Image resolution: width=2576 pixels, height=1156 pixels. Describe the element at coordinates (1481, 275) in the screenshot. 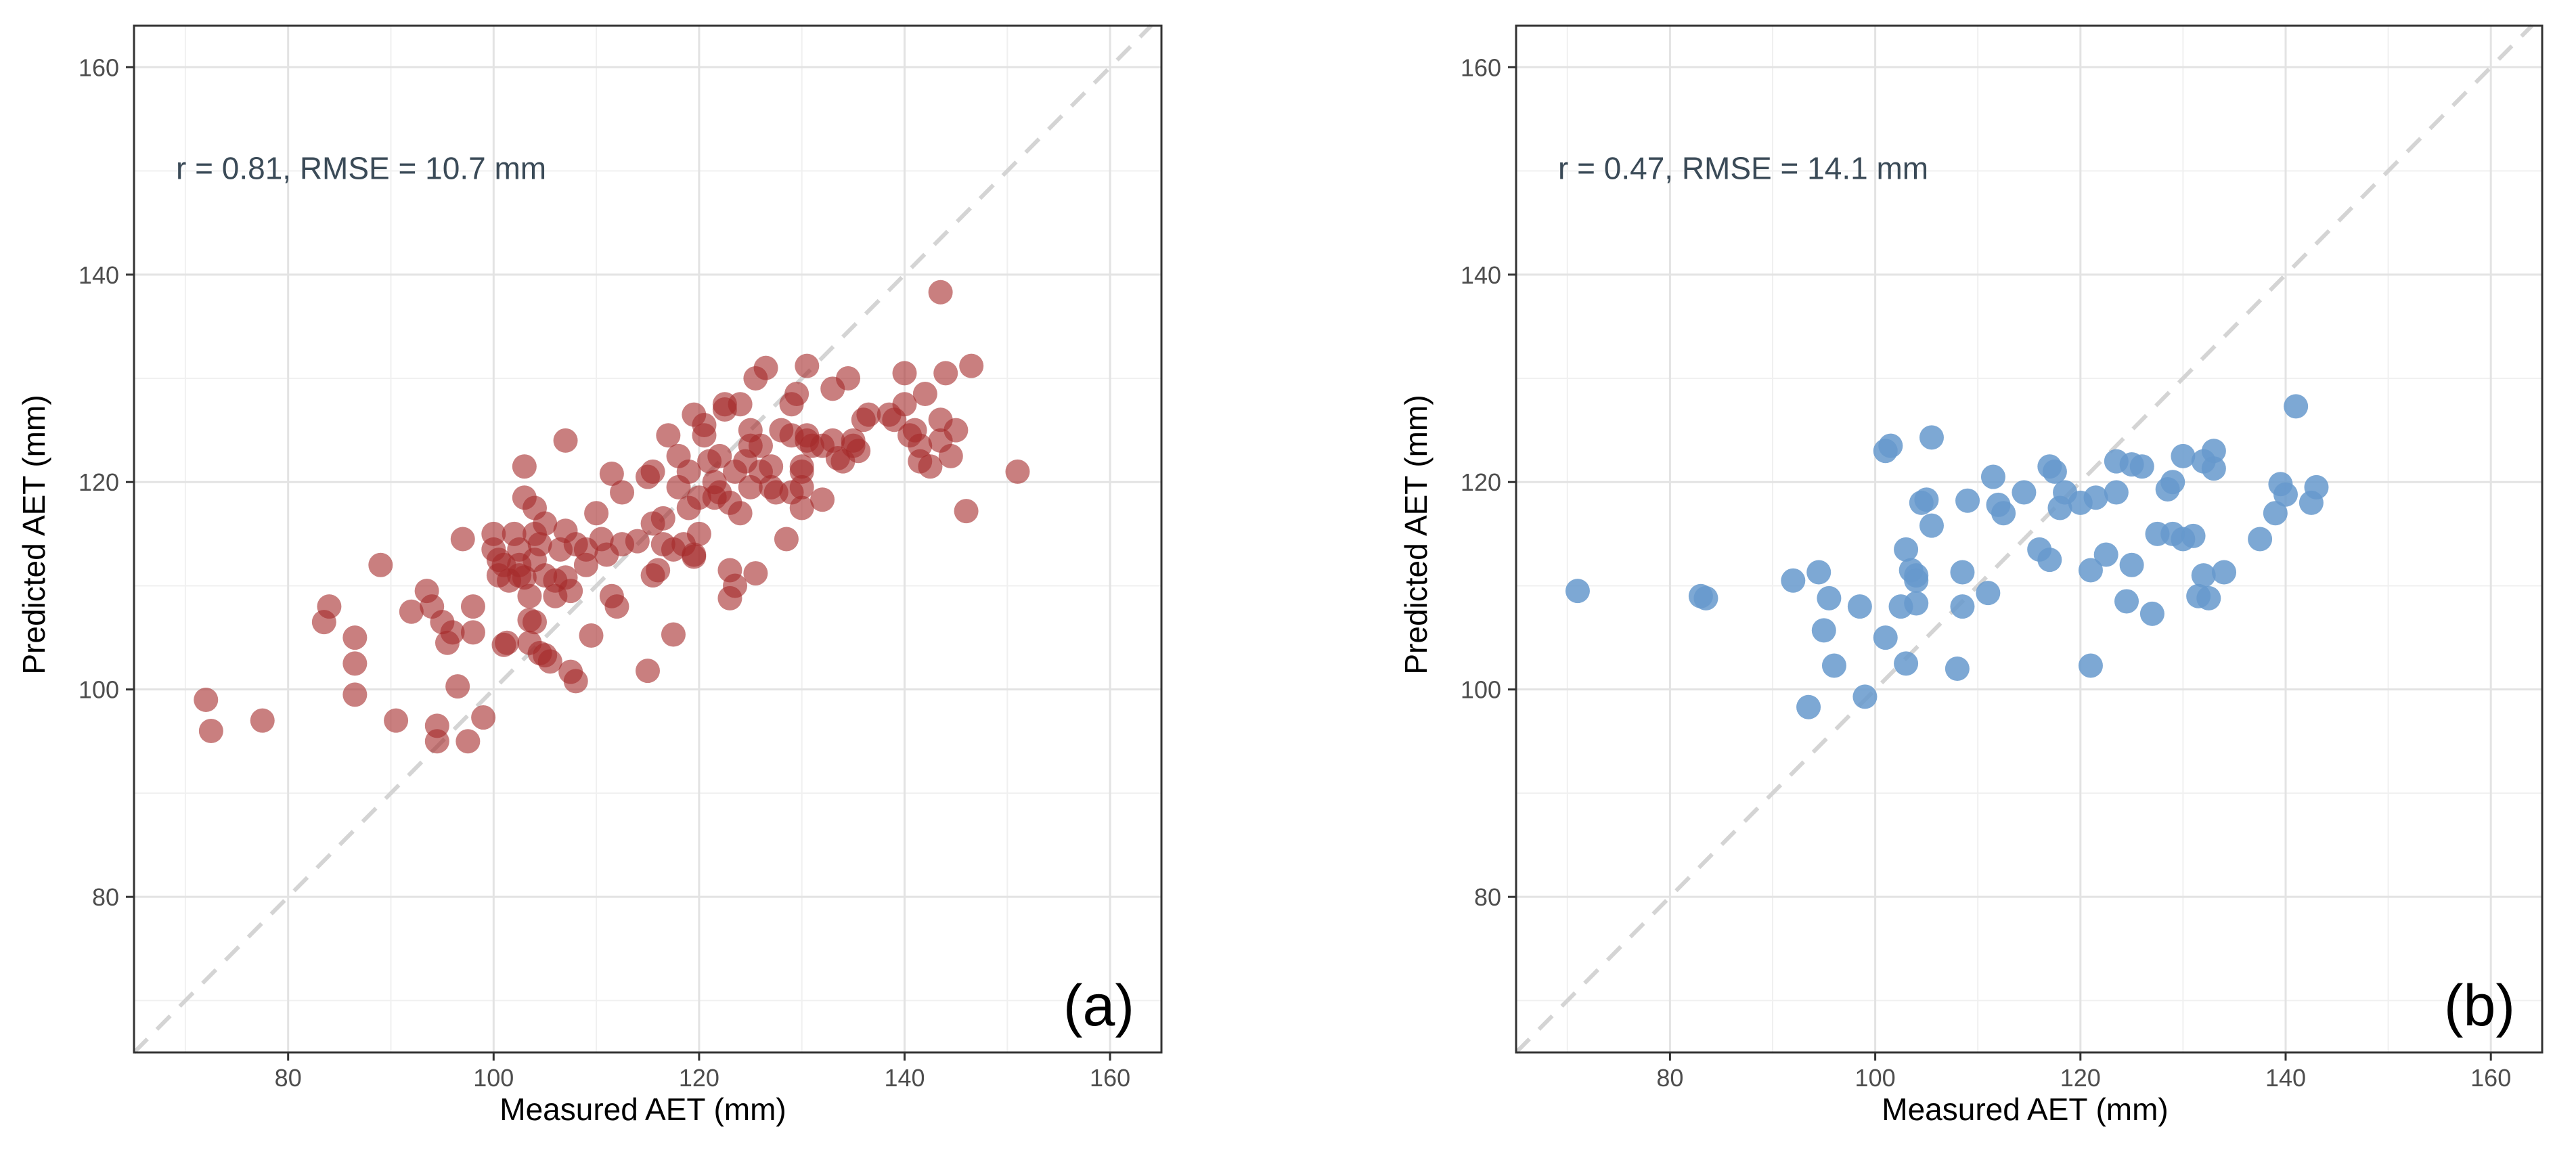

I see `y-tick-label: 140` at that location.